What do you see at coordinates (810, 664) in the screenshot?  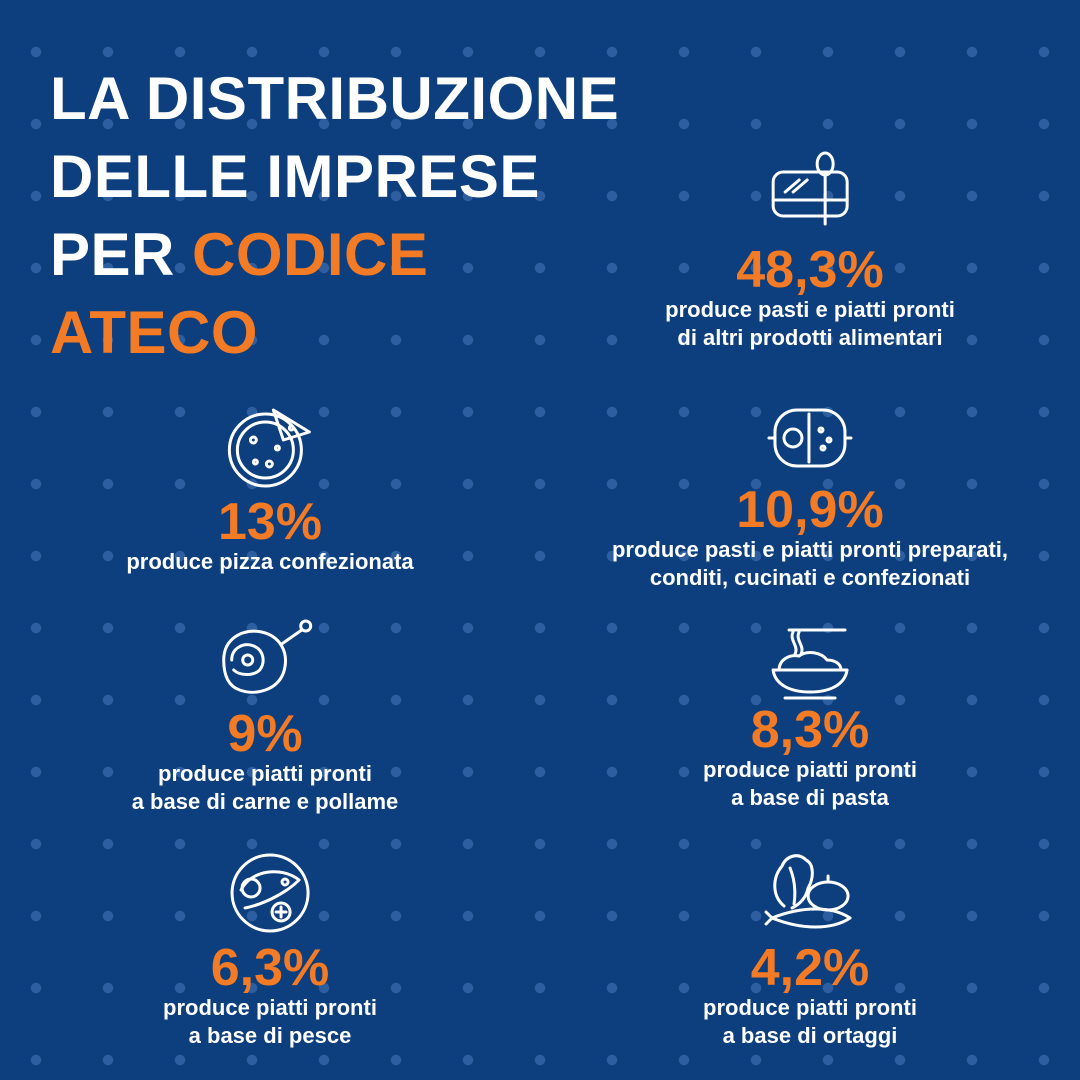 I see `pasta-bowl-icon` at bounding box center [810, 664].